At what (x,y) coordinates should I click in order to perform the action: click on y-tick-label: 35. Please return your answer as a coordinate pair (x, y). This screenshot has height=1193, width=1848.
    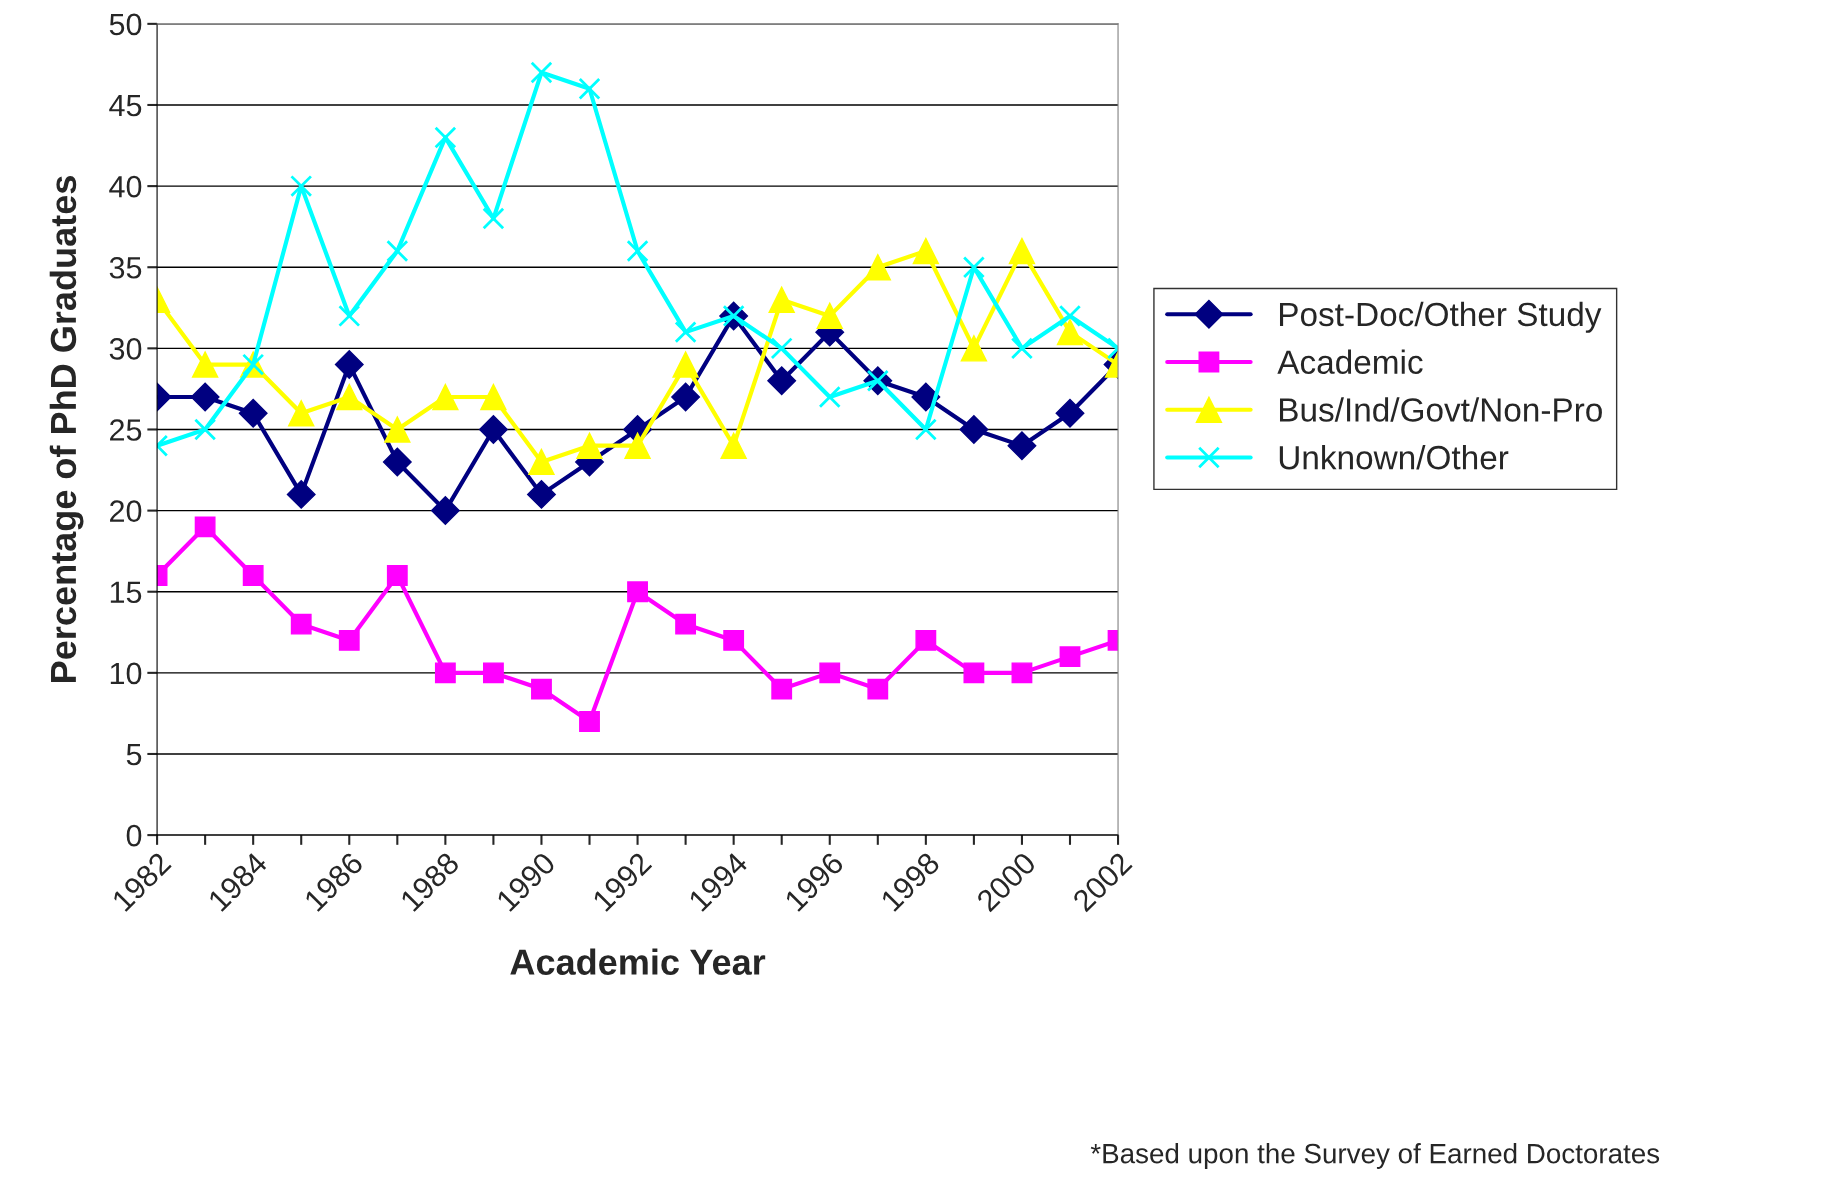
    Looking at the image, I should click on (125, 267).